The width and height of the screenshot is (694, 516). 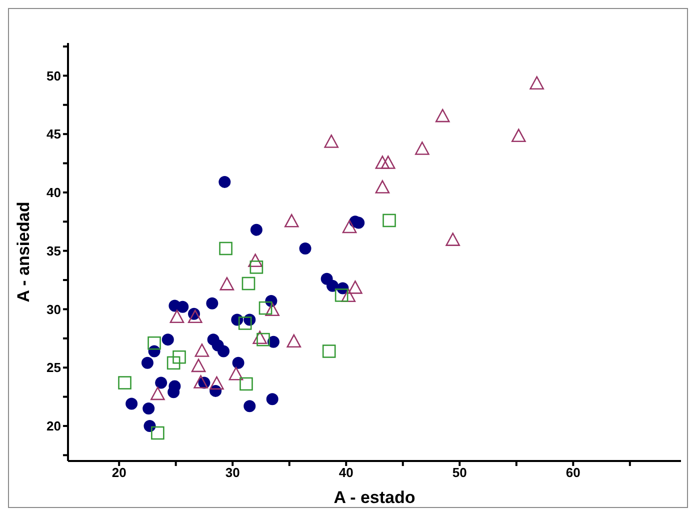 I want to click on y-tick-label: 25, so click(x=53, y=368).